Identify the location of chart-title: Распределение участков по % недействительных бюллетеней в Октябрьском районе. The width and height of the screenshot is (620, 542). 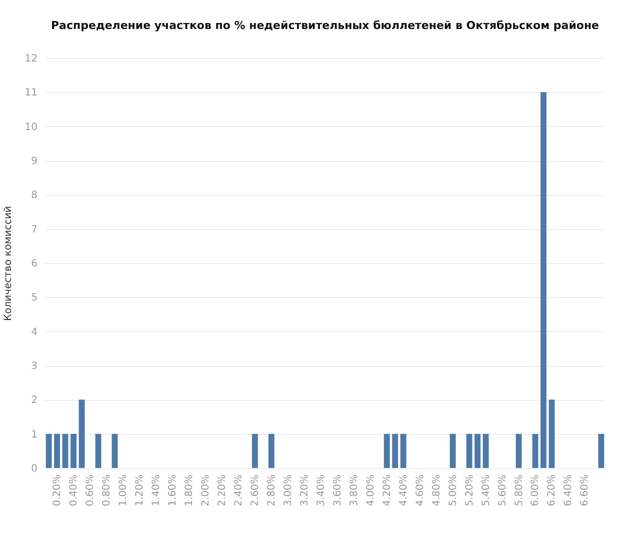
(325, 25).